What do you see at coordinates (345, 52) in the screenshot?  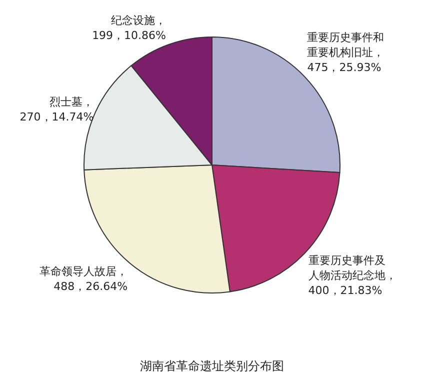 I see `slice-label: 重要历史事件和重要机构旧址，475，25.93%` at bounding box center [345, 52].